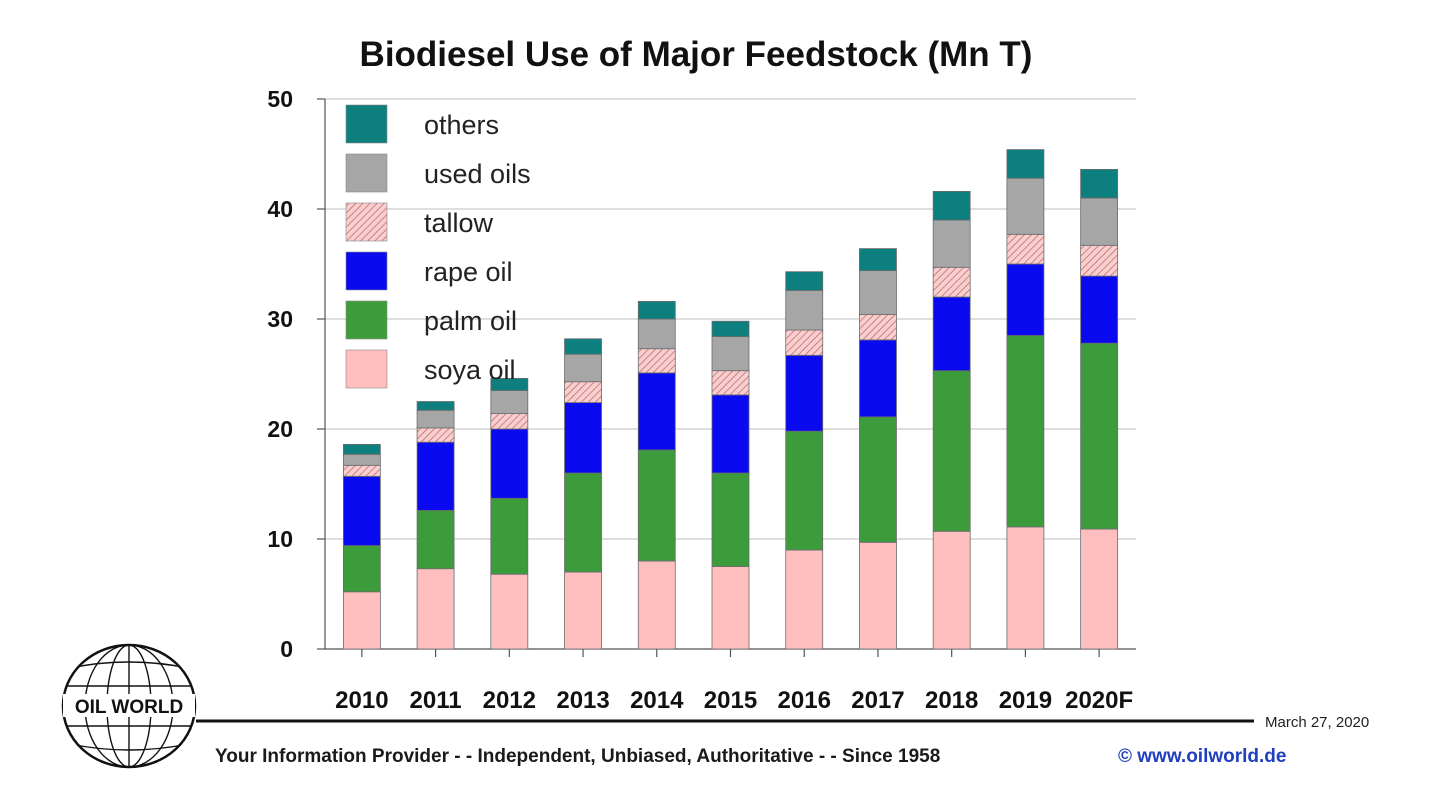 The image size is (1456, 793). Describe the element at coordinates (361, 620) in the screenshot. I see `bar-segment-soya-oil-2010` at that location.